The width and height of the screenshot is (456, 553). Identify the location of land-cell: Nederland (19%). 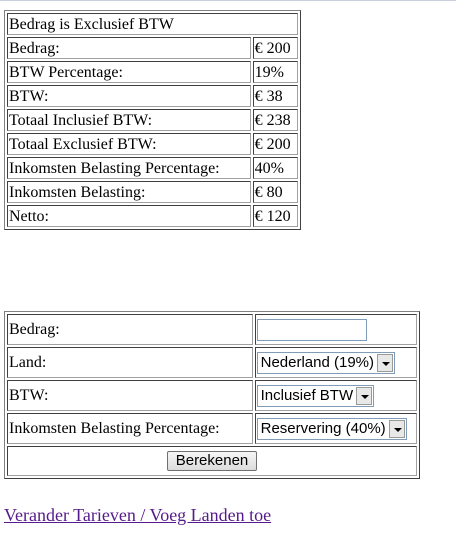
(335, 362).